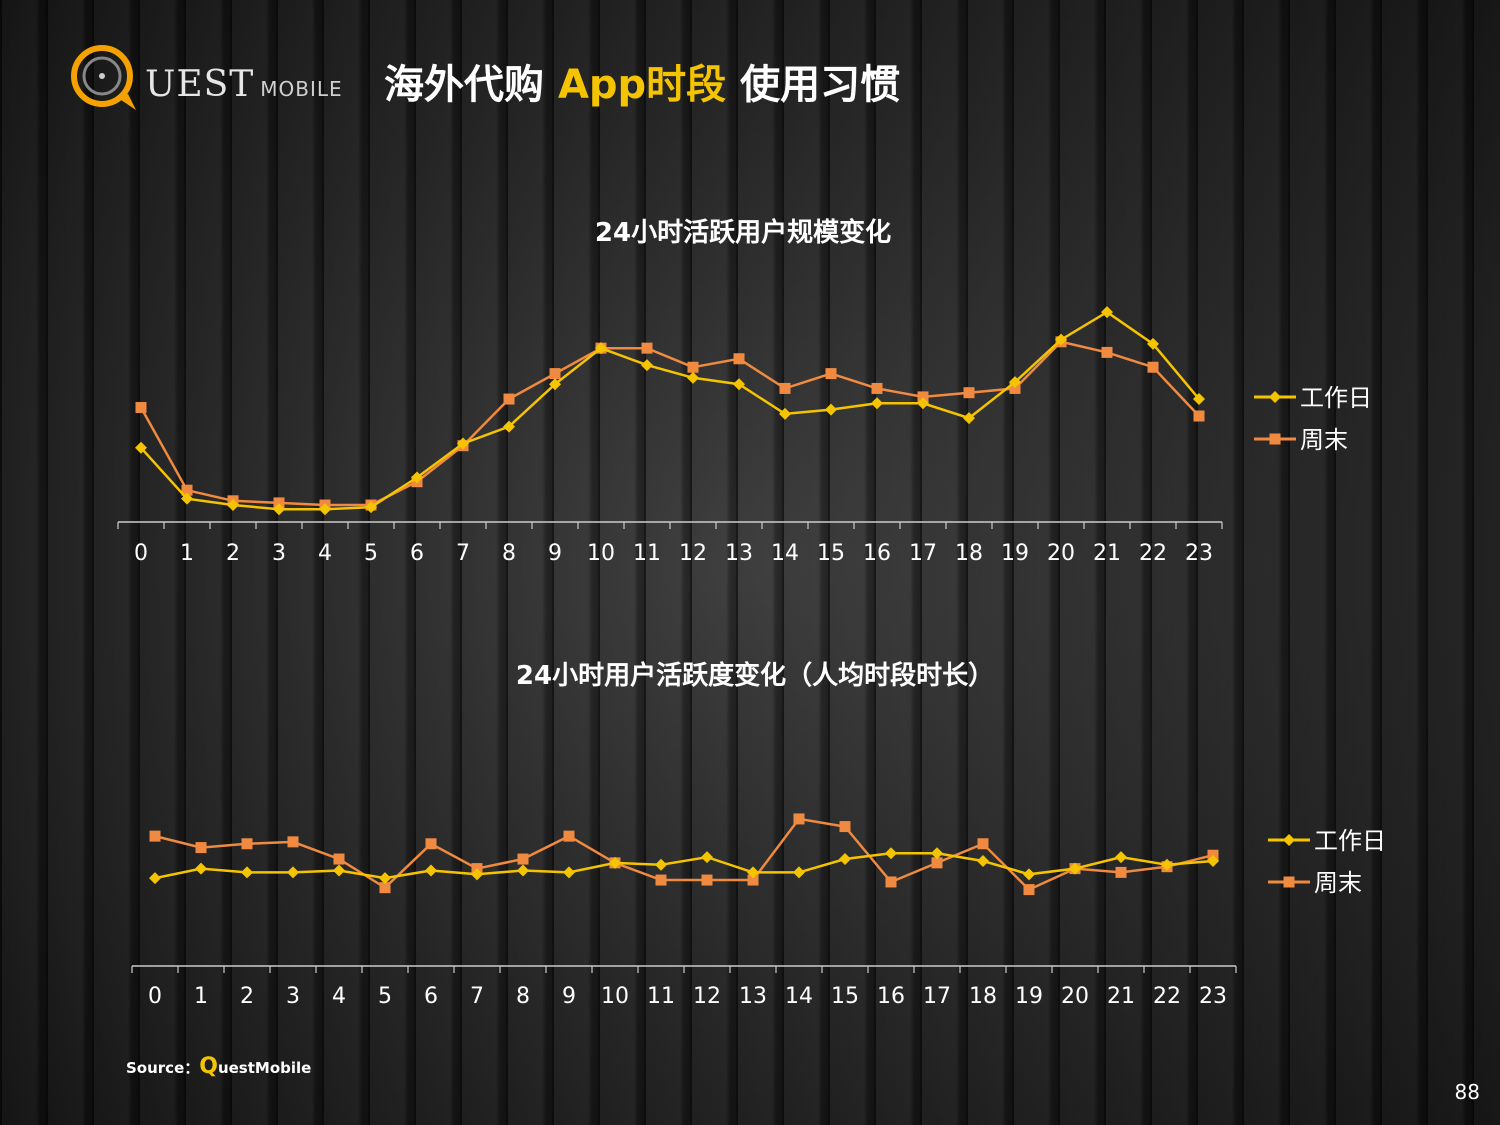 This screenshot has height=1125, width=1500. Describe the element at coordinates (1467, 1092) in the screenshot. I see `page-number: 88` at that location.